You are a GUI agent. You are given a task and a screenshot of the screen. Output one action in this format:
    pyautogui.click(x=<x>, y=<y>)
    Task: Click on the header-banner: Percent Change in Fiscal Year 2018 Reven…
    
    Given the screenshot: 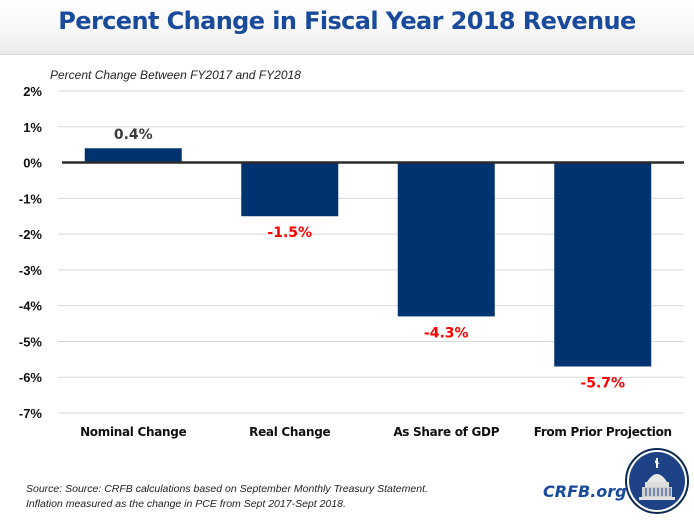 What is the action you would take?
    pyautogui.click(x=347, y=27)
    